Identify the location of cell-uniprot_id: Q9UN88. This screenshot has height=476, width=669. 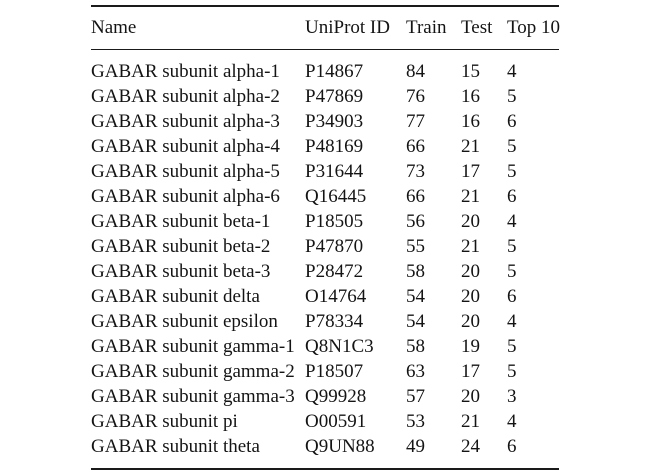
(340, 446).